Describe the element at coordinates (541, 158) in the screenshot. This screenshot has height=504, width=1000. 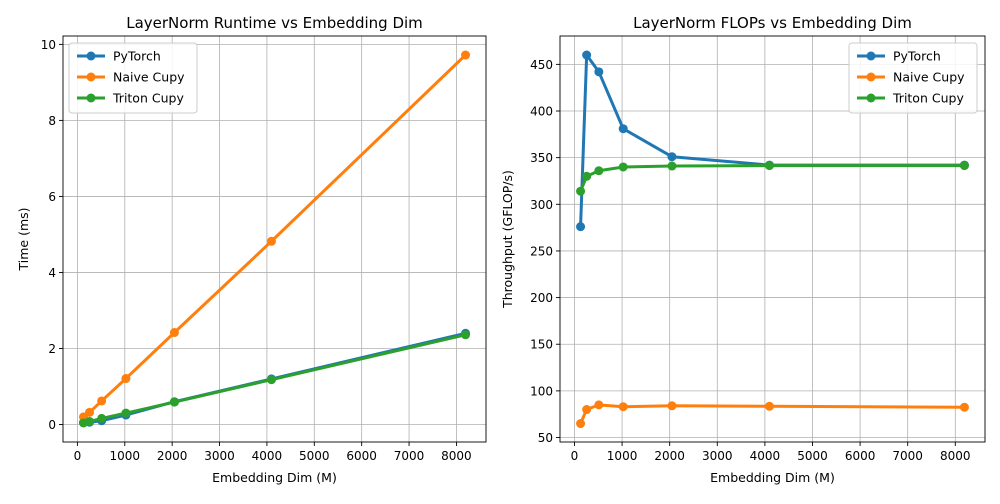
I see `chart2-y-tick-label: 350` at that location.